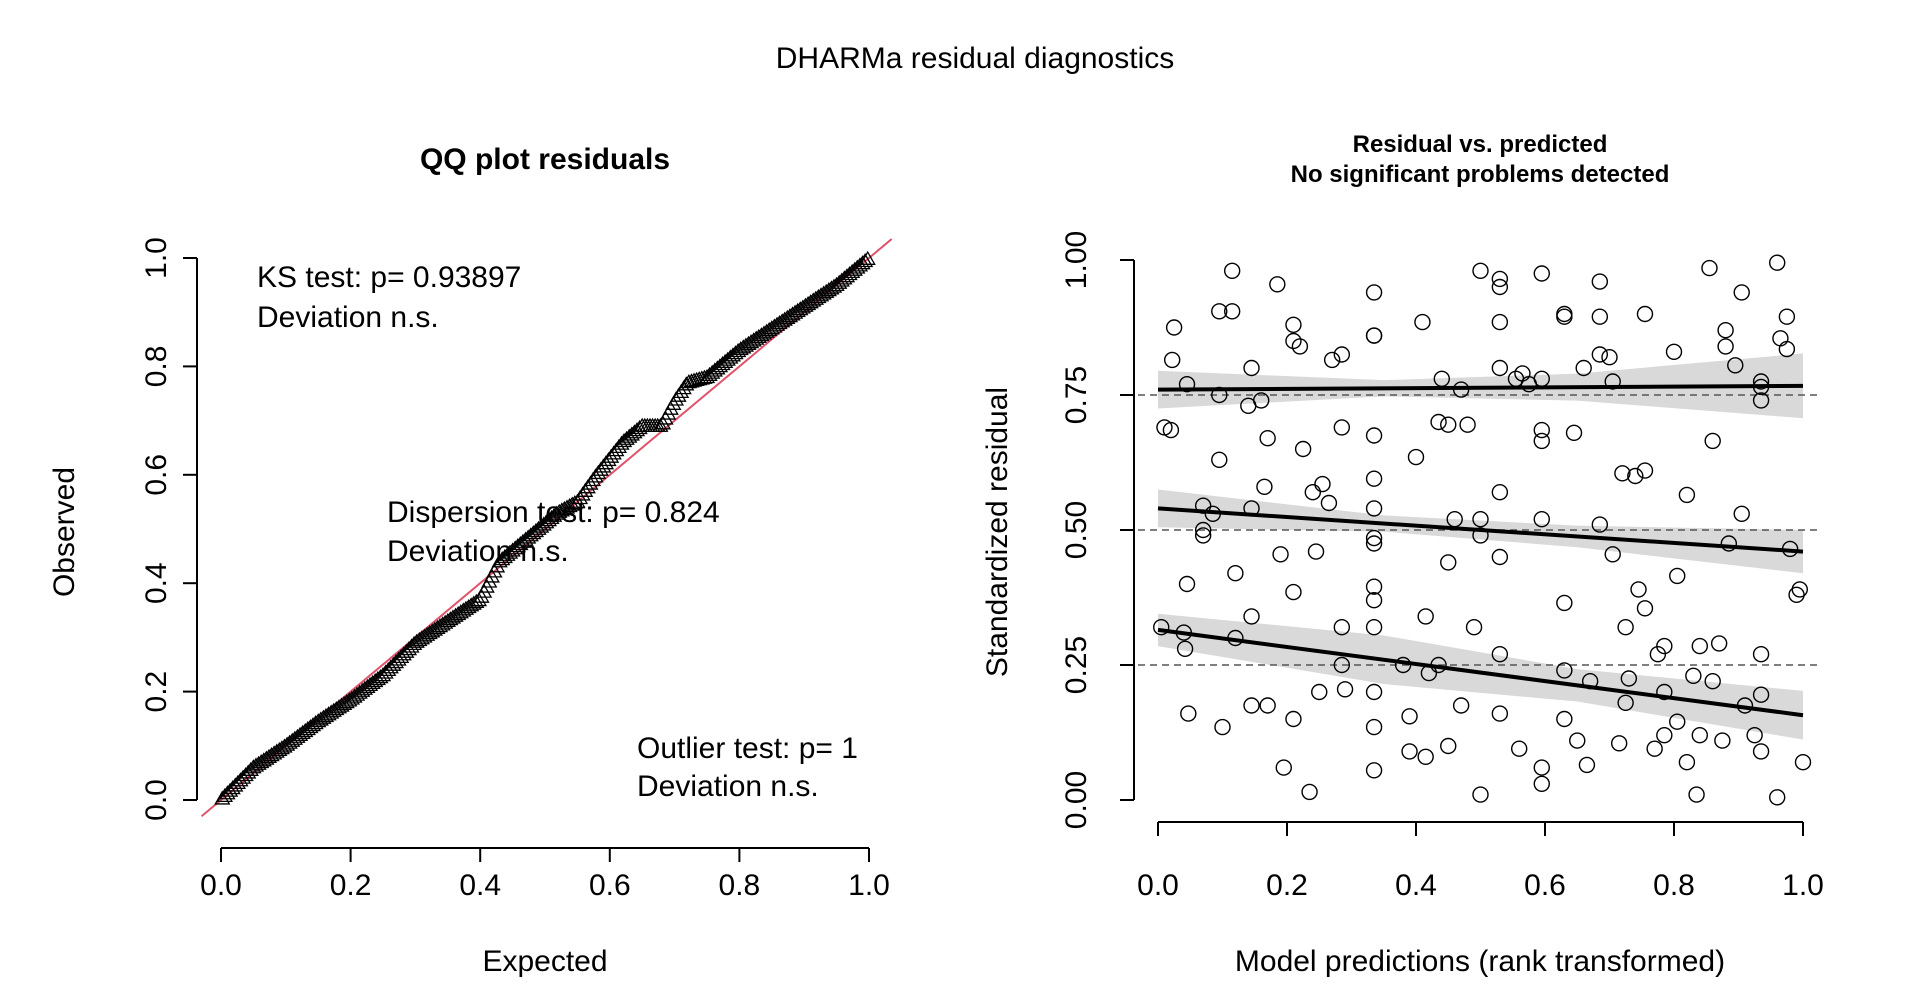 The height and width of the screenshot is (1008, 1920). Describe the element at coordinates (156, 800) in the screenshot. I see `qq-y-tick-label: 0.0` at that location.